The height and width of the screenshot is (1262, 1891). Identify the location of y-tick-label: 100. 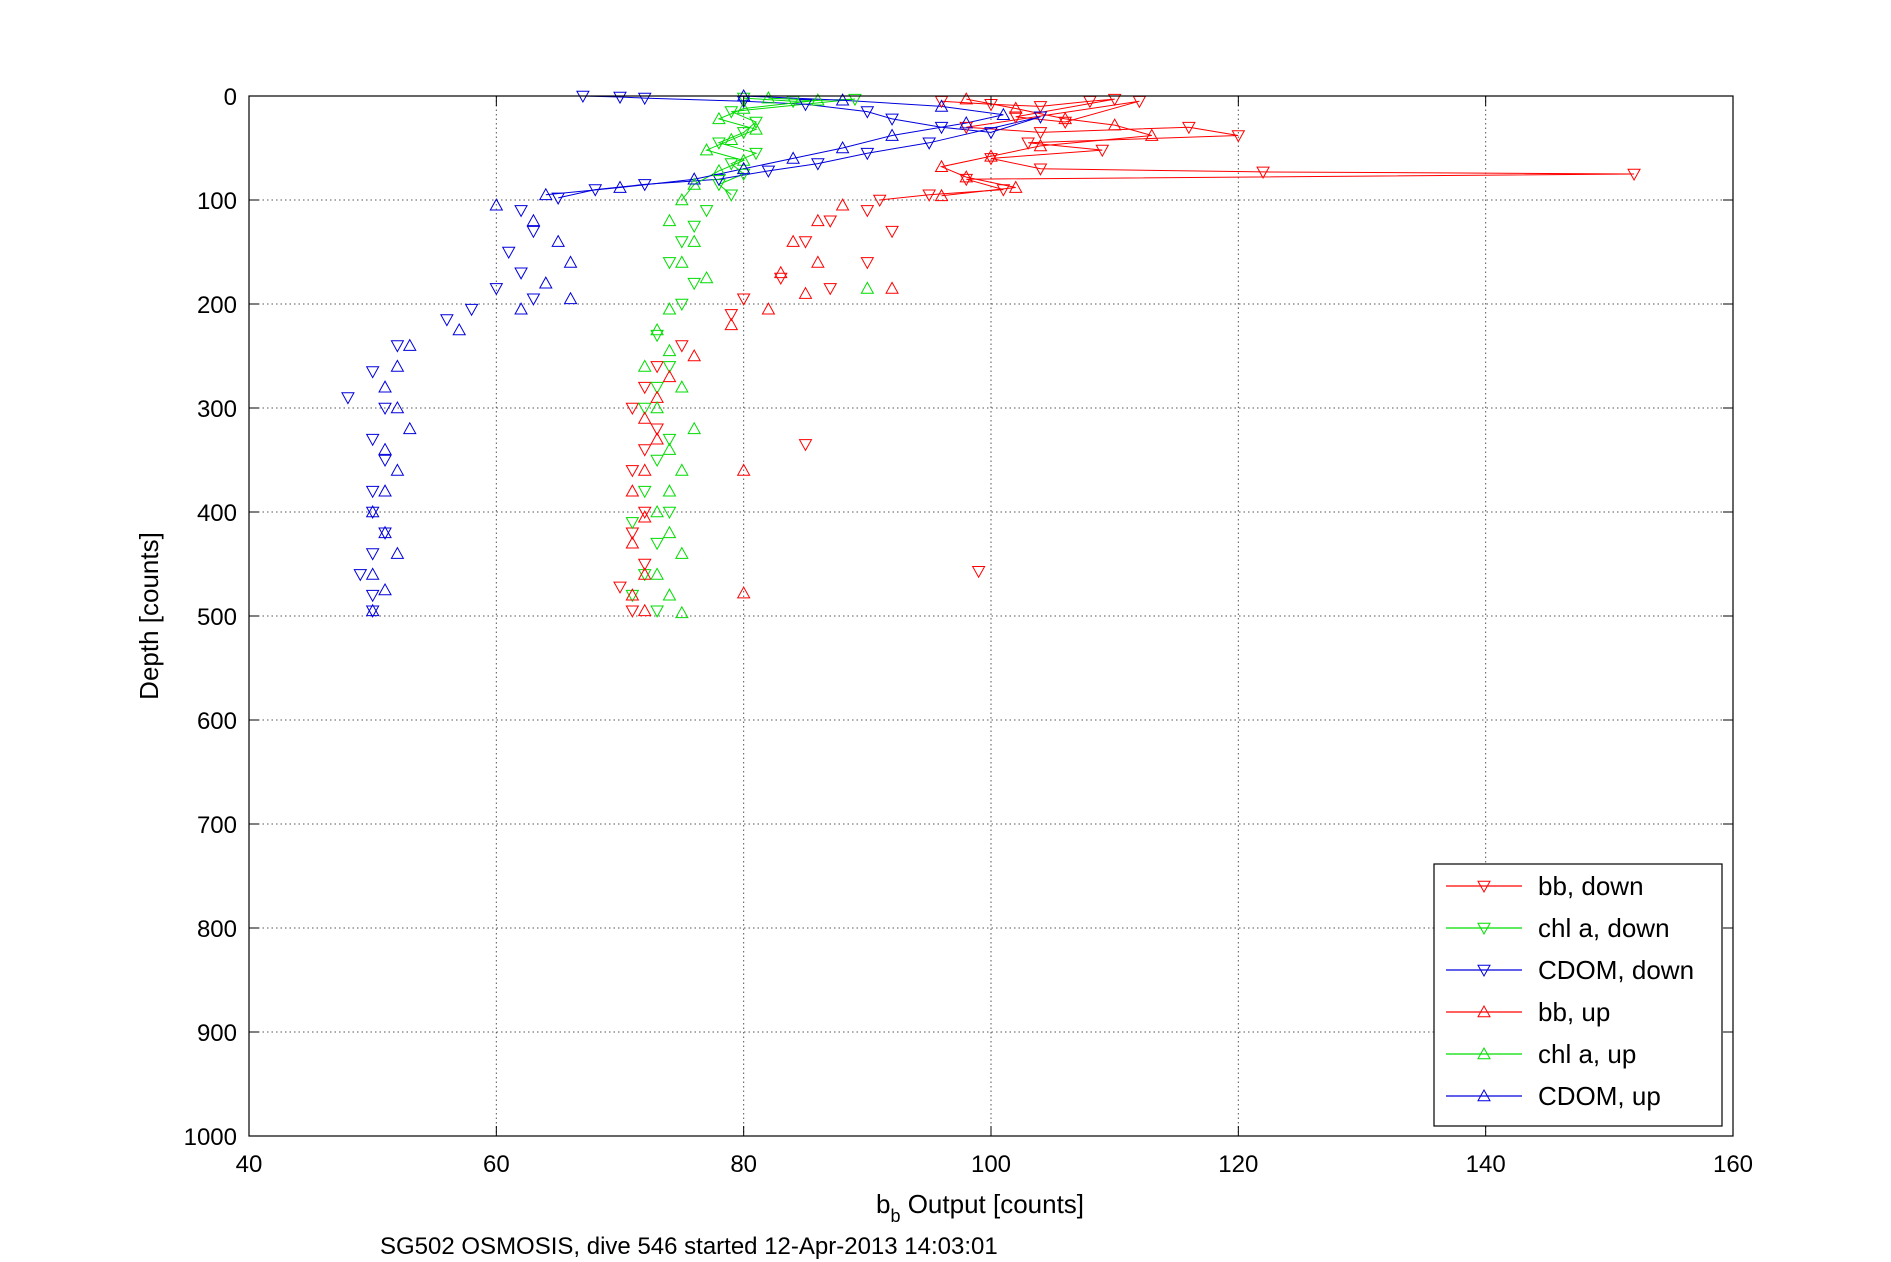
(217, 201).